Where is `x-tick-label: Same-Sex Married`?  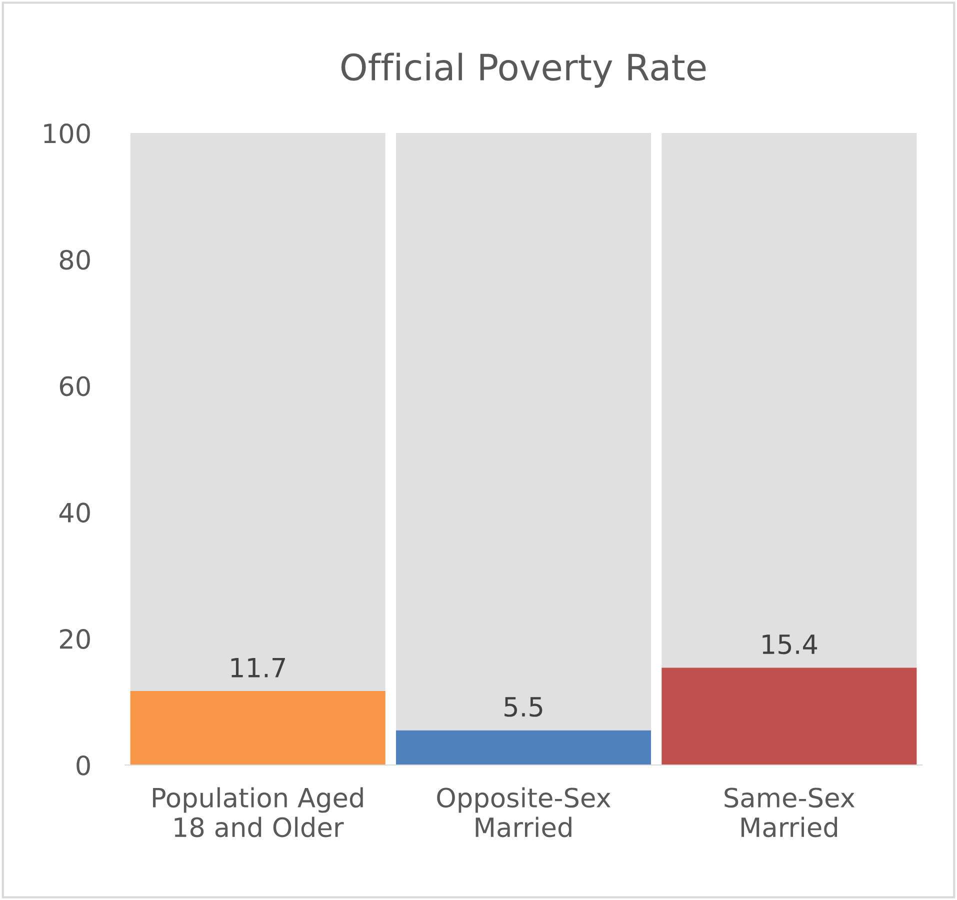 x-tick-label: Same-Sex Married is located at coordinates (789, 813).